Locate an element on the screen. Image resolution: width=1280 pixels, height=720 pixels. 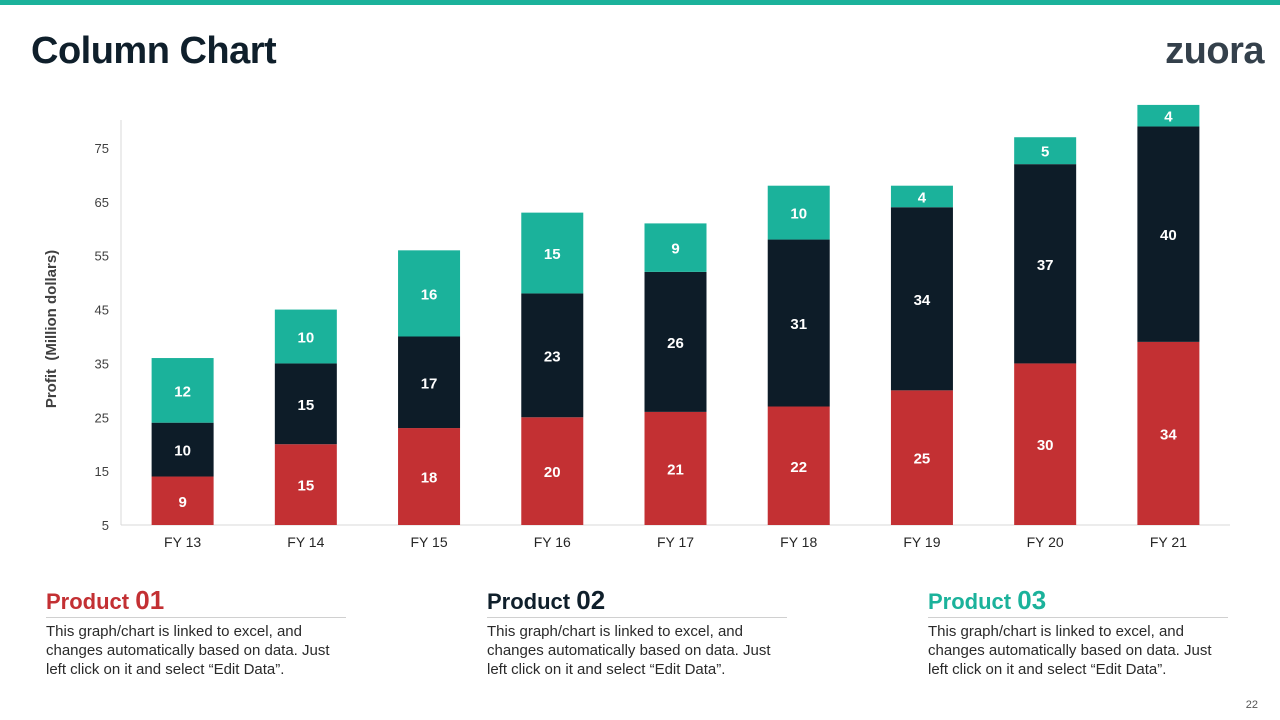
data-label: 5 is located at coordinates (1045, 152).